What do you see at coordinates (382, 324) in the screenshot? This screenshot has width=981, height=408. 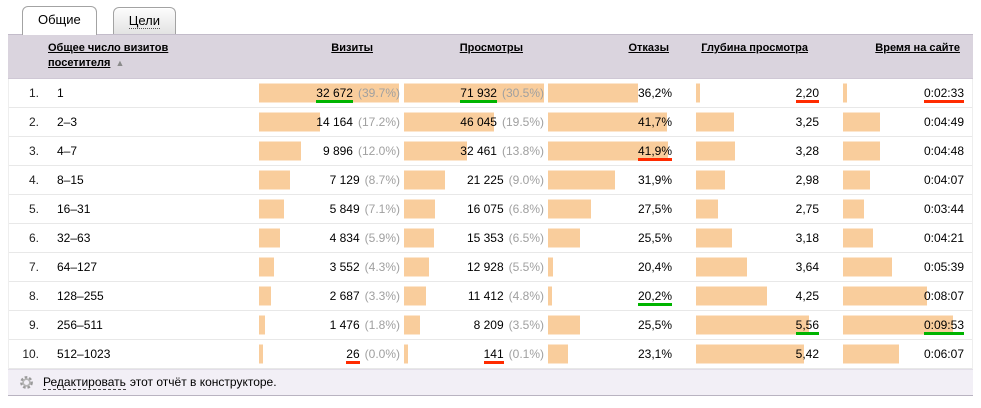 I see `visits-percent: (1.8%)` at bounding box center [382, 324].